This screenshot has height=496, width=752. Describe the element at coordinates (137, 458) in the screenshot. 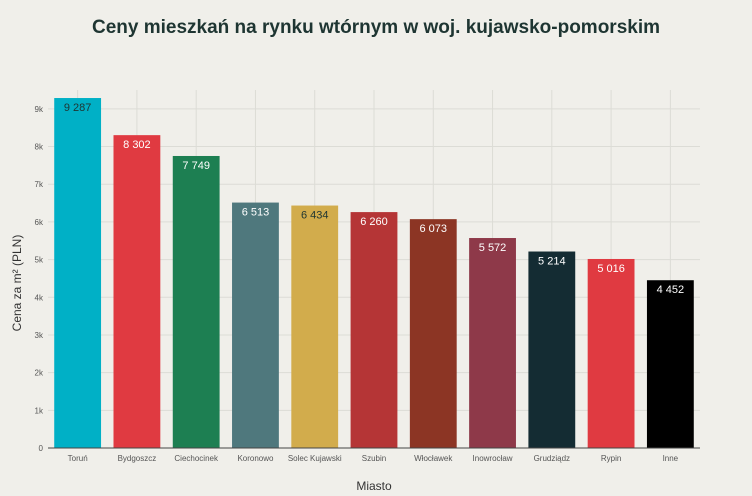

I see `x-tick-label: Bydgoszcz` at that location.